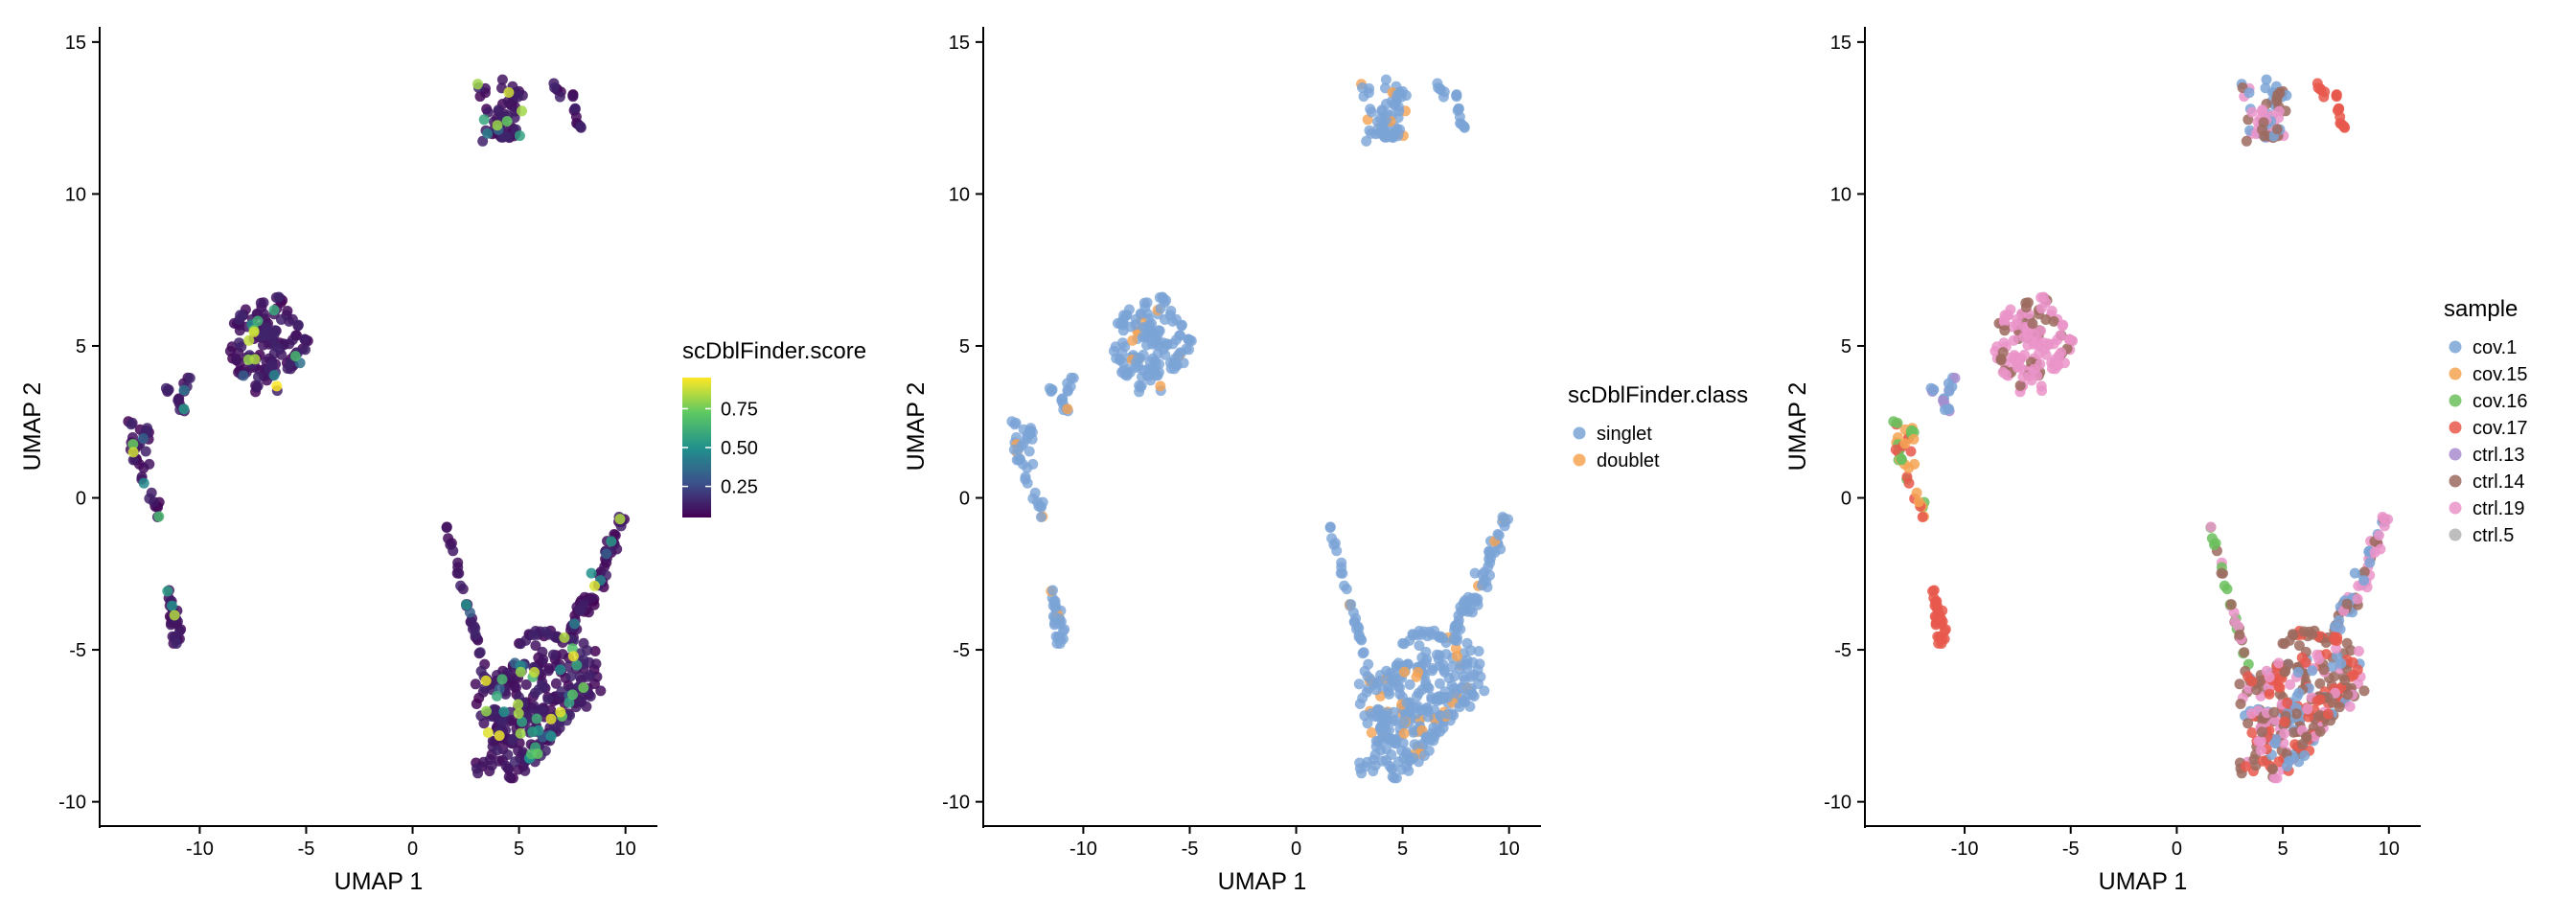 Image resolution: width=2576 pixels, height=920 pixels. Describe the element at coordinates (2498, 482) in the screenshot. I see `legend-entry-label: ctrl.14` at that location.